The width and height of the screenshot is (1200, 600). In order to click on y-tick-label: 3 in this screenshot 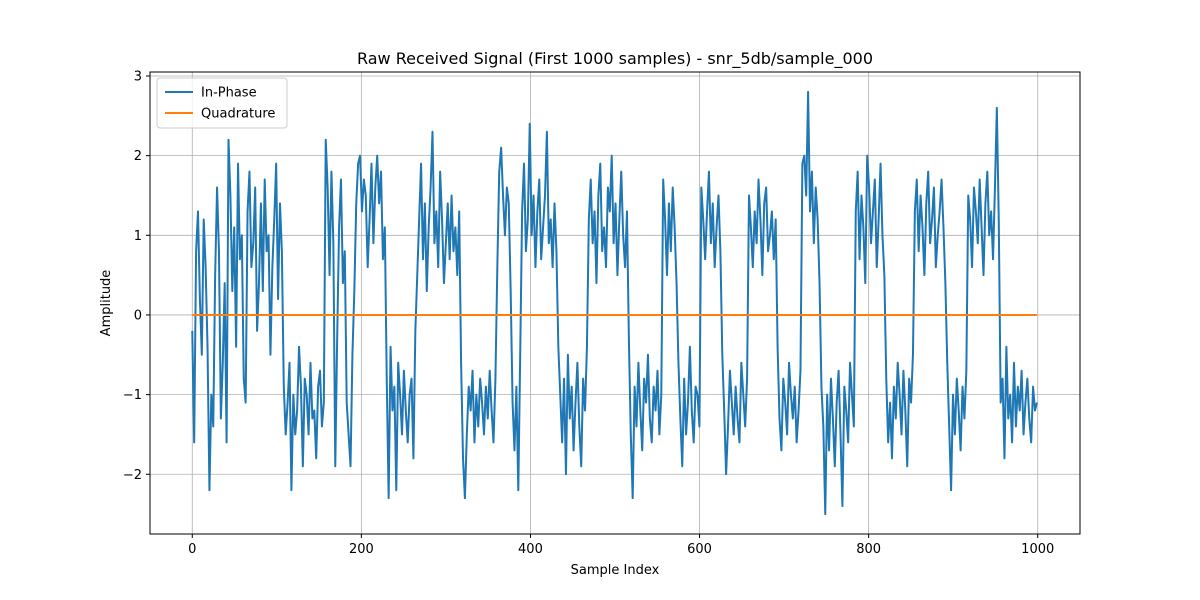, I will do `click(138, 76)`.